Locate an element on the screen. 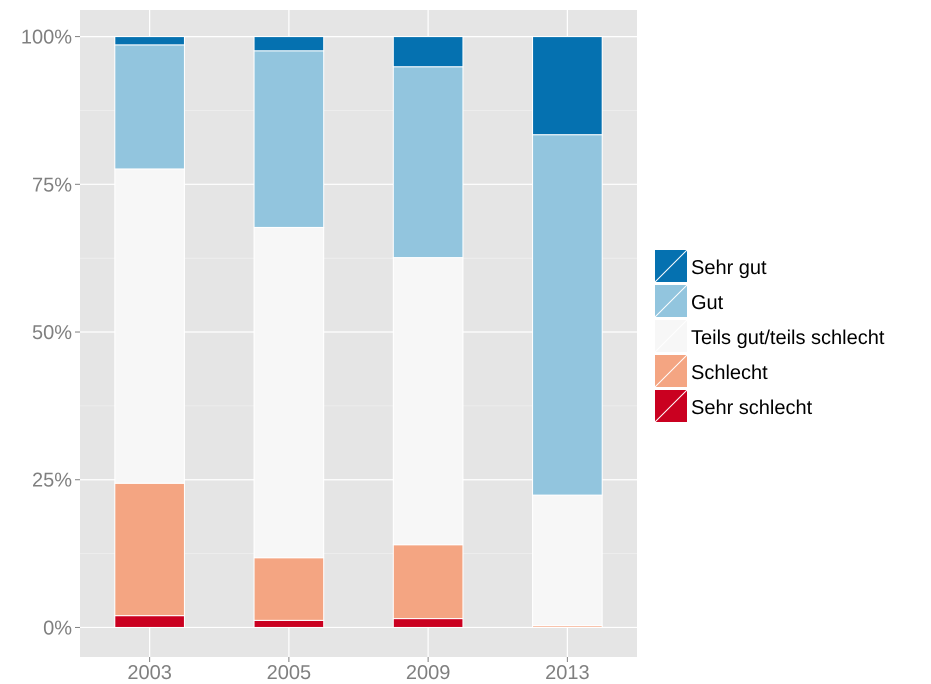 Image resolution: width=931 pixels, height=684 pixels. legend-label: Sehr gut is located at coordinates (729, 268).